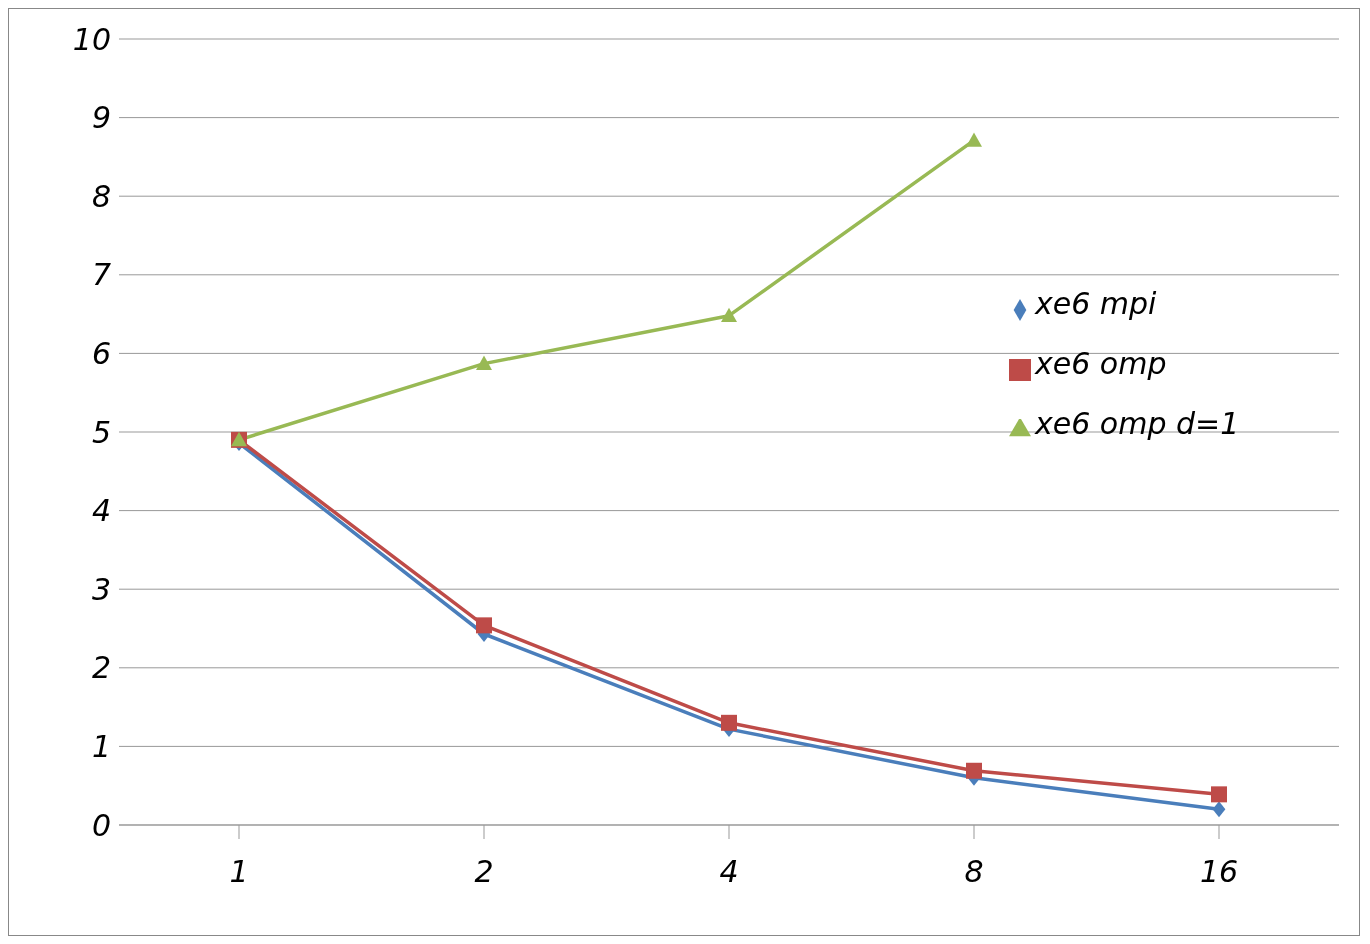  I want to click on x-tick-label: 4, so click(729, 872).